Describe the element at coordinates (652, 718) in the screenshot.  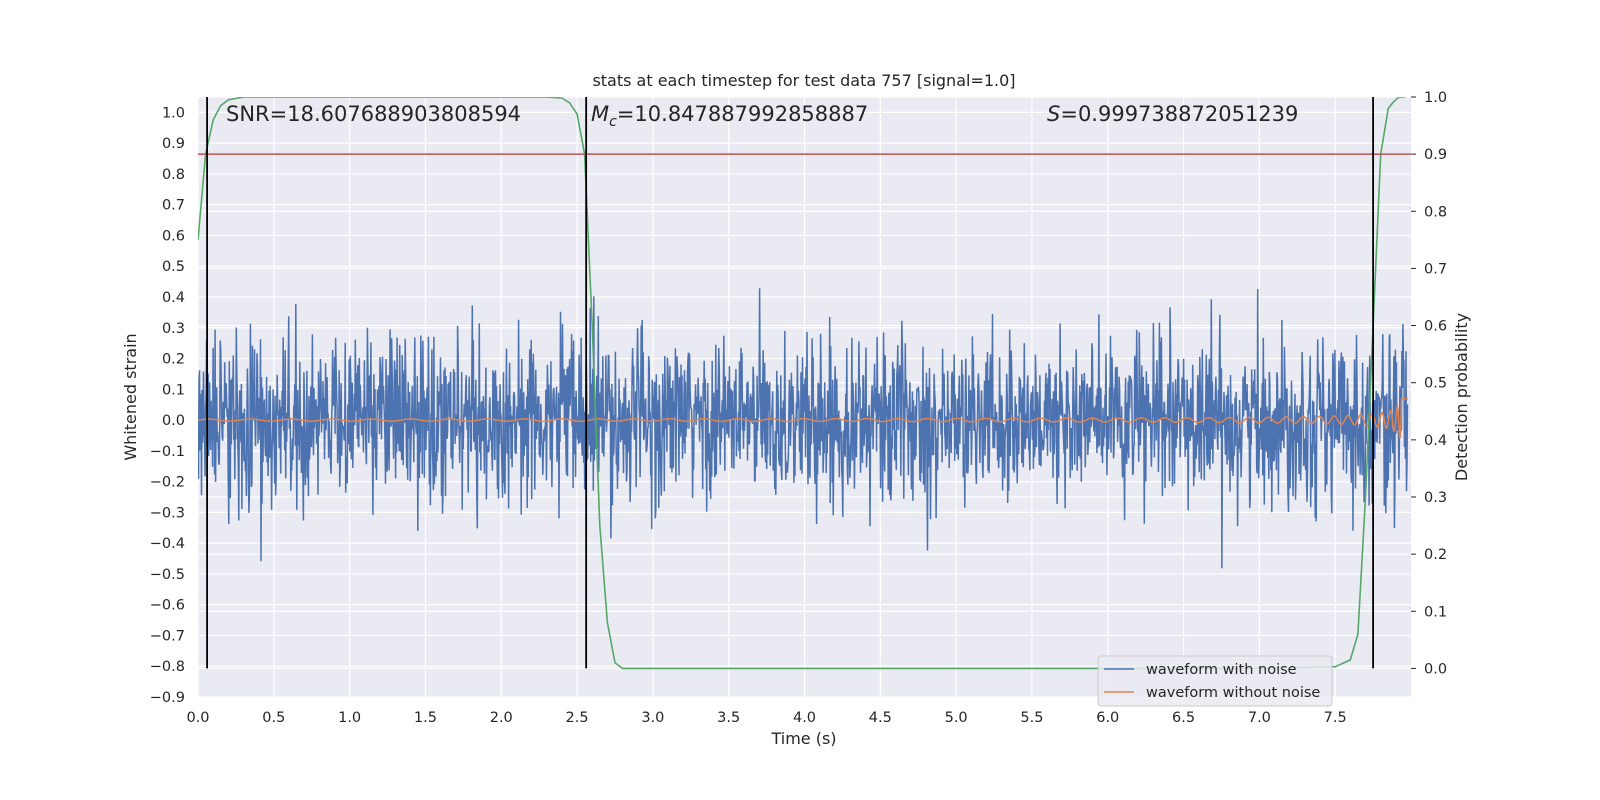
I see `x-tick-label: 3.0` at that location.